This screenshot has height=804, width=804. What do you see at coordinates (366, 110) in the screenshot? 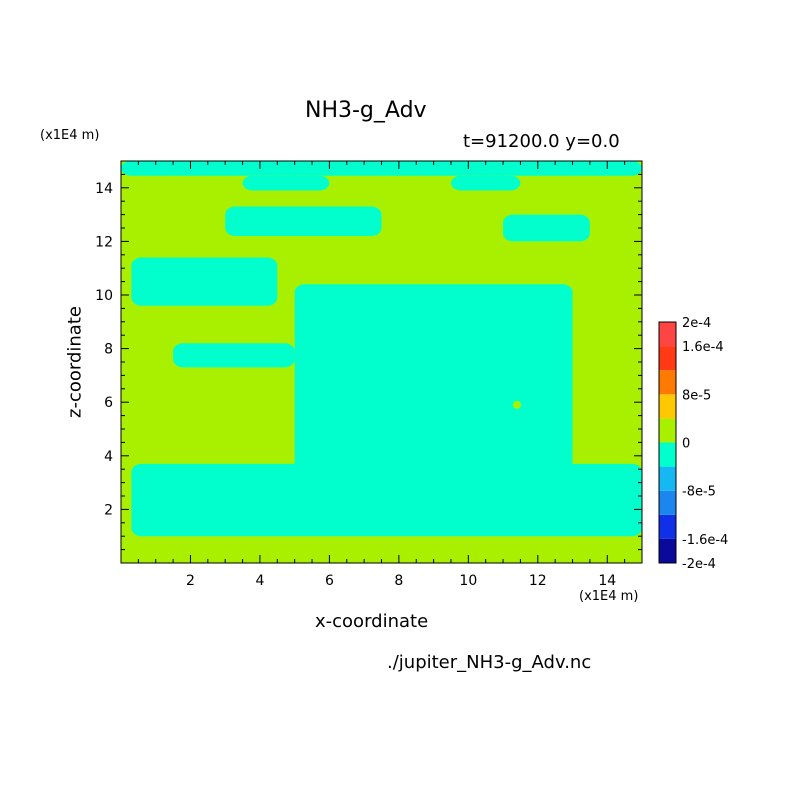
I see `chart-title: NH3-g_Adv` at bounding box center [366, 110].